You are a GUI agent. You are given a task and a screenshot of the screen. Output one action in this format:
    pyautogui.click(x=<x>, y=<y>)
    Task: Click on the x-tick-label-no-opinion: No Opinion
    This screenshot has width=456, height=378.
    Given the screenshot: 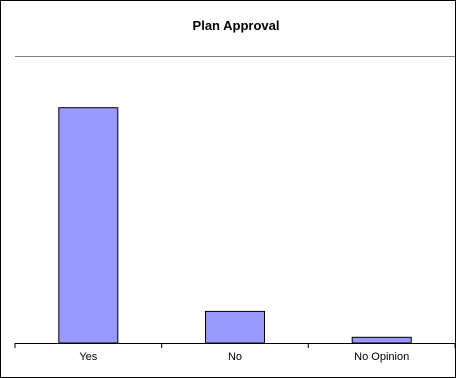 What is the action you would take?
    pyautogui.click(x=381, y=357)
    